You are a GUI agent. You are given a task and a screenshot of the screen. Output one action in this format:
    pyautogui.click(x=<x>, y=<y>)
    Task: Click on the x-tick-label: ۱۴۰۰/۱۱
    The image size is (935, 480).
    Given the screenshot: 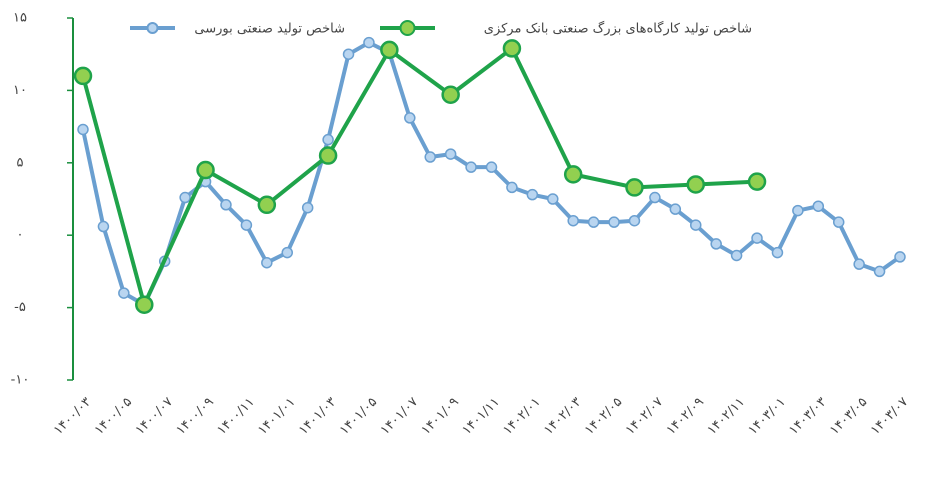 What is the action you would take?
    pyautogui.click(x=235, y=416)
    